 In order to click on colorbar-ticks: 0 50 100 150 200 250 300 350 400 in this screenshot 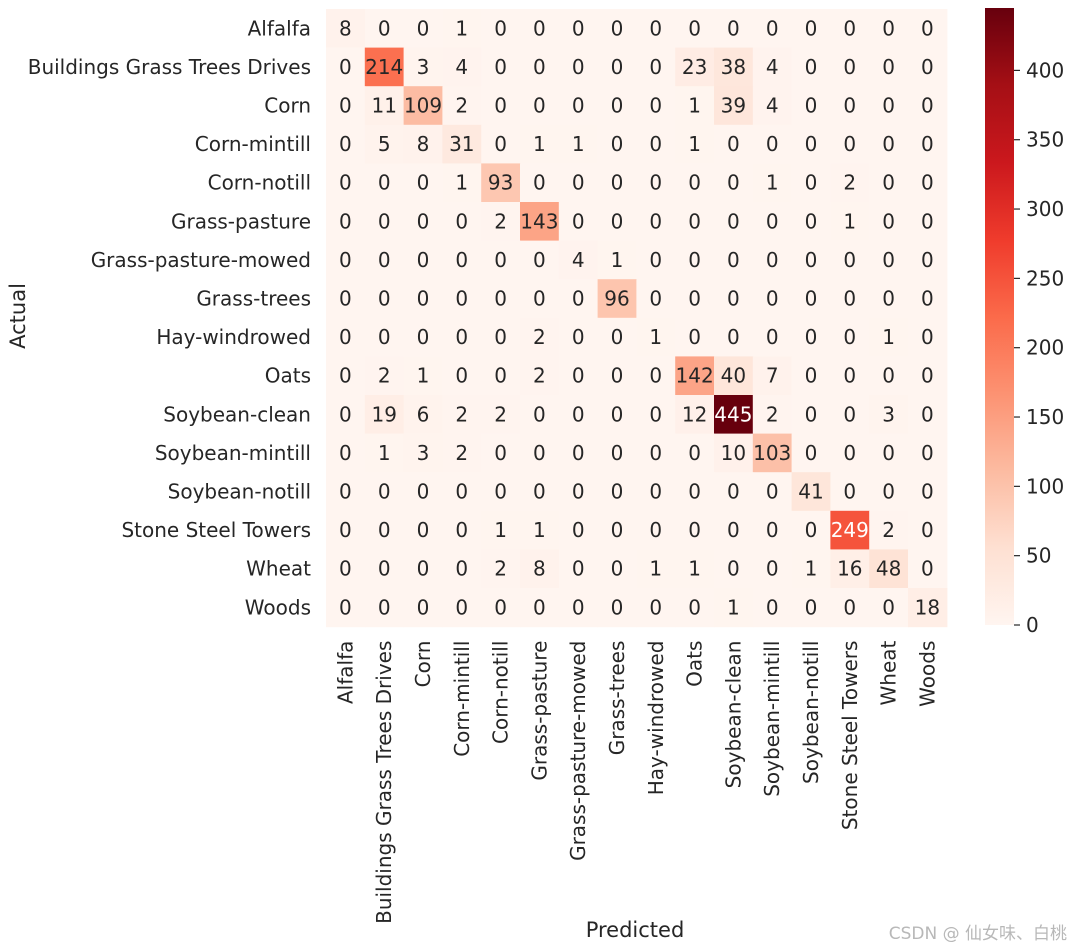, I will do `click(1039, 347)`.